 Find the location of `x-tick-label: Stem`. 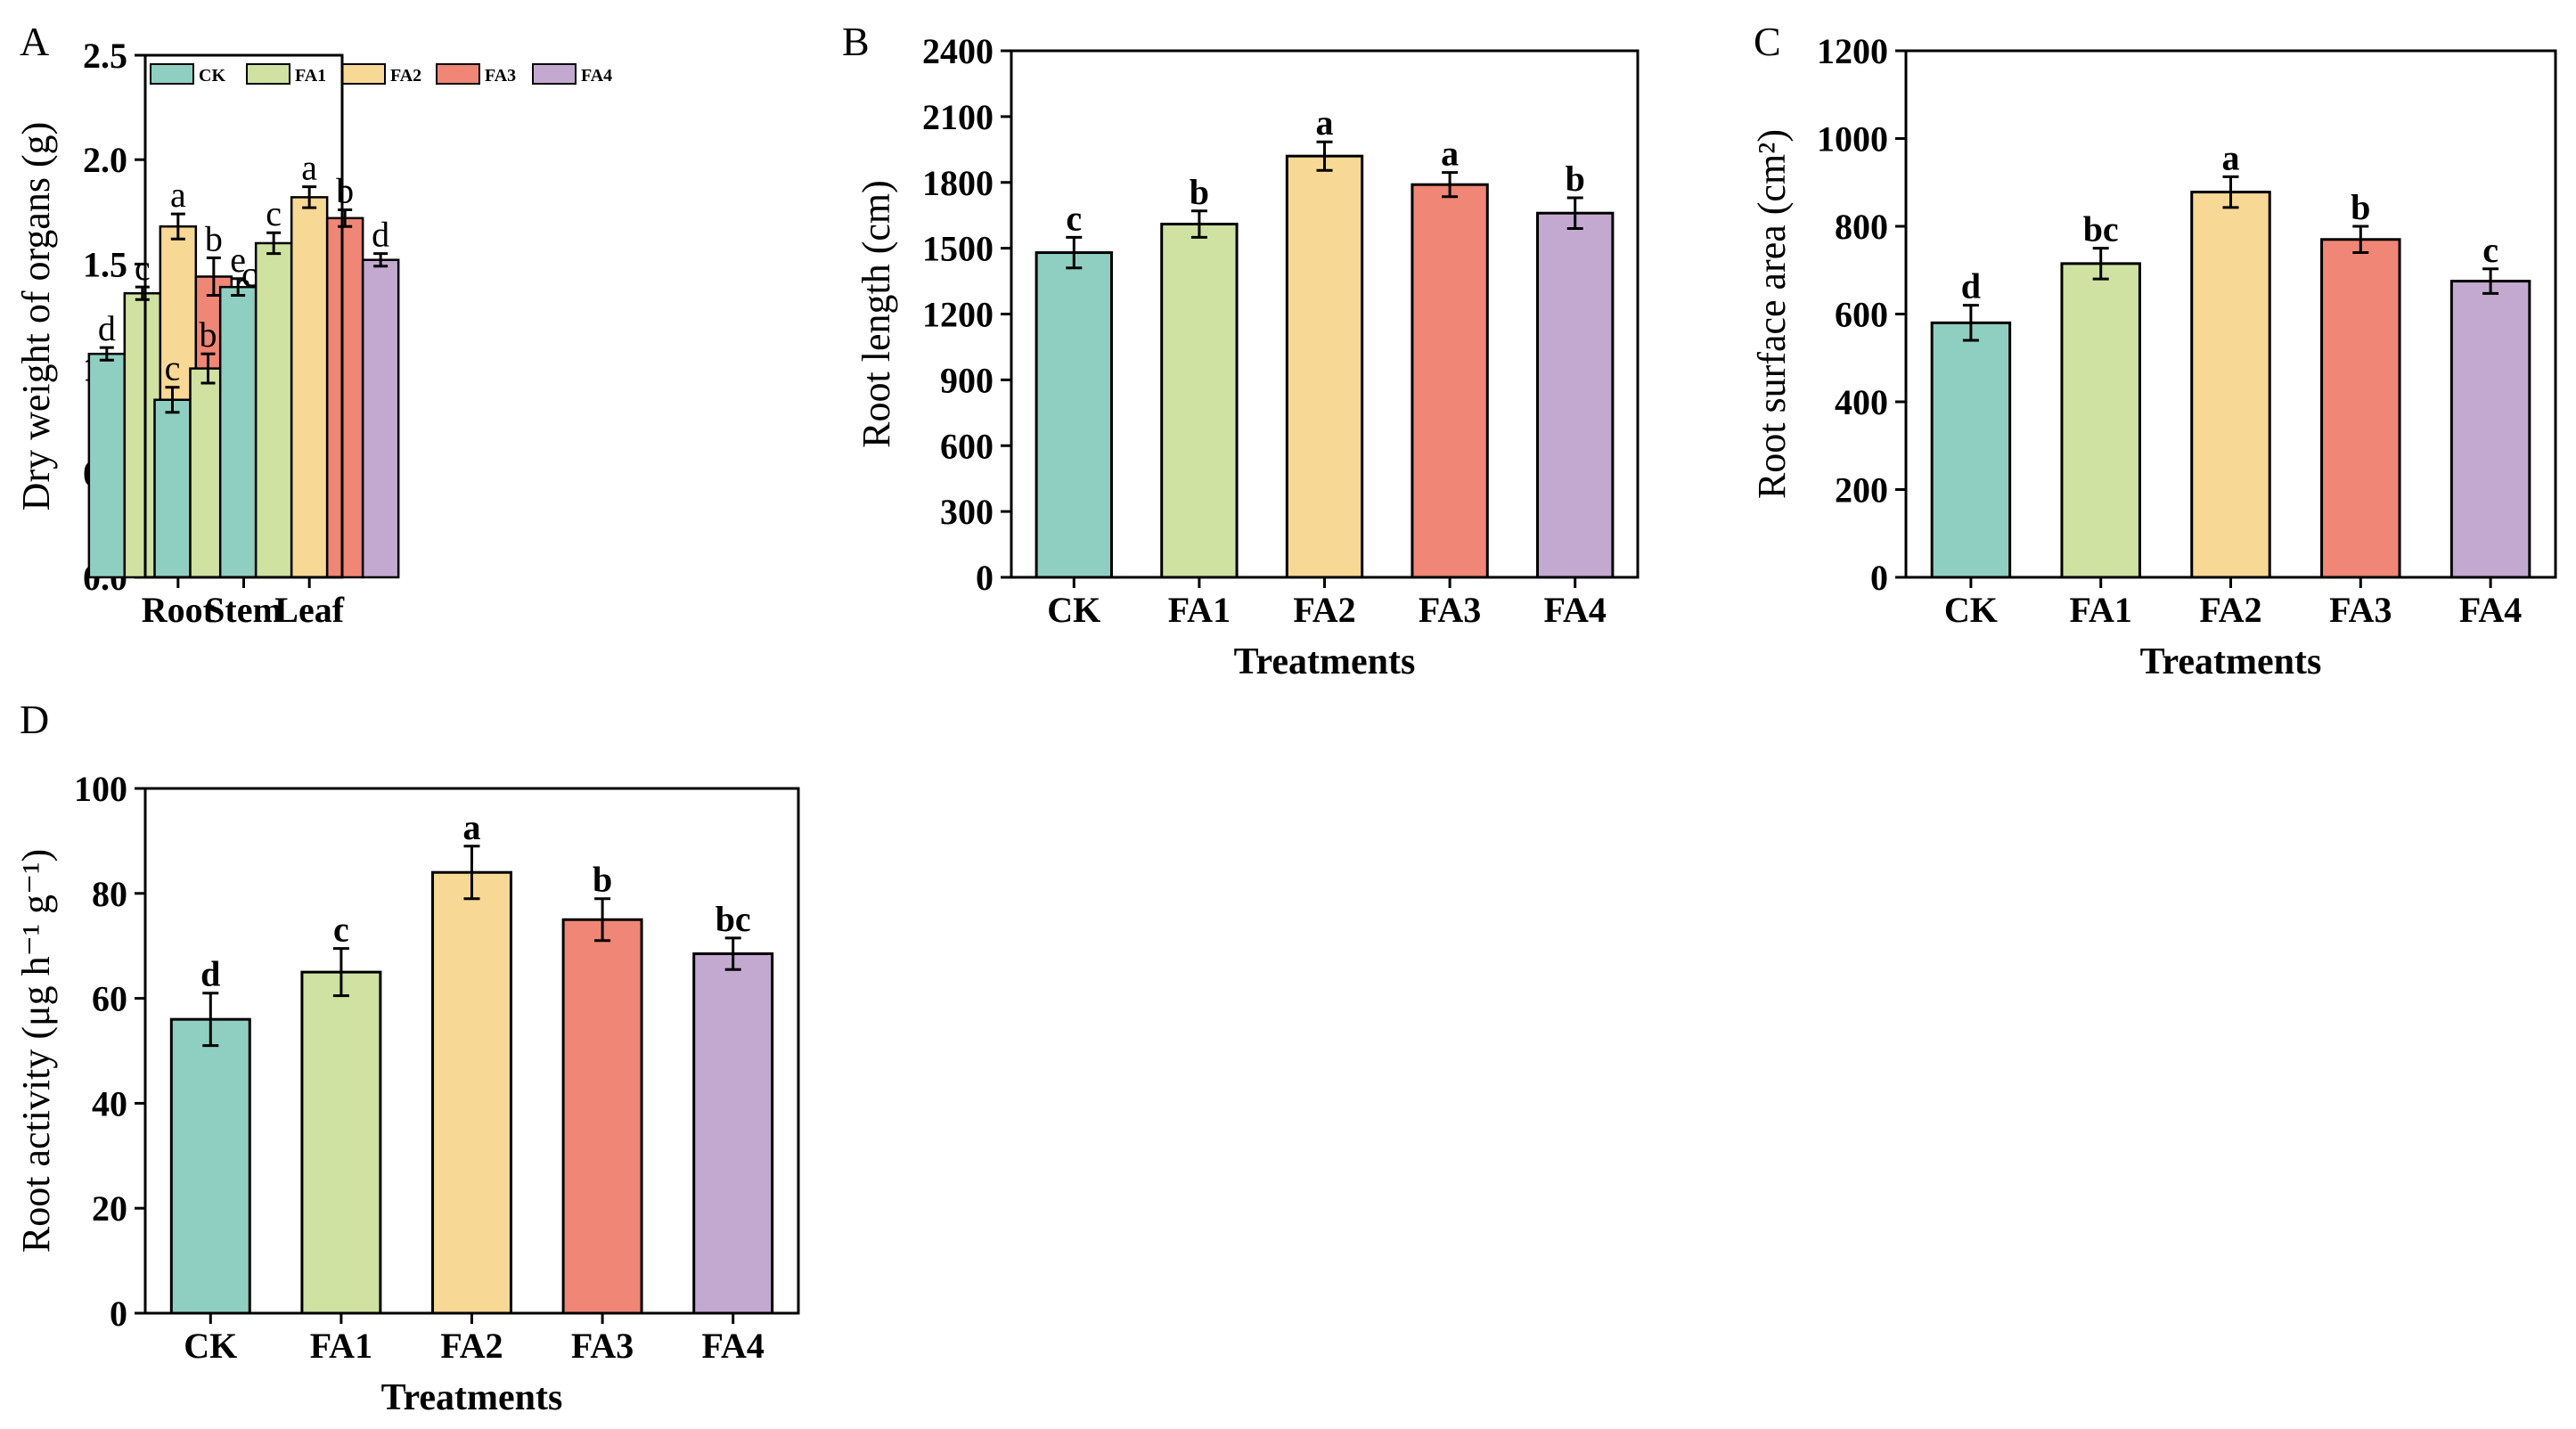

x-tick-label: Stem is located at coordinates (243, 610).